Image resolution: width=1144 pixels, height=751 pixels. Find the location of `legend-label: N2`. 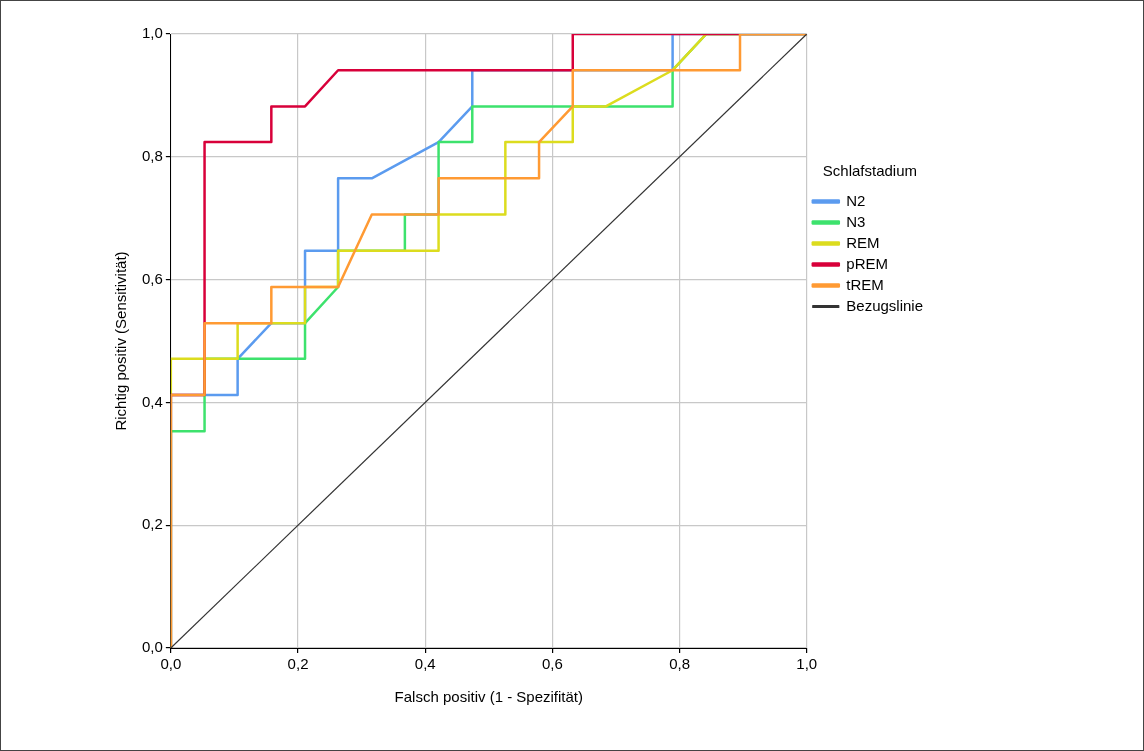

legend-label: N2 is located at coordinates (856, 200).